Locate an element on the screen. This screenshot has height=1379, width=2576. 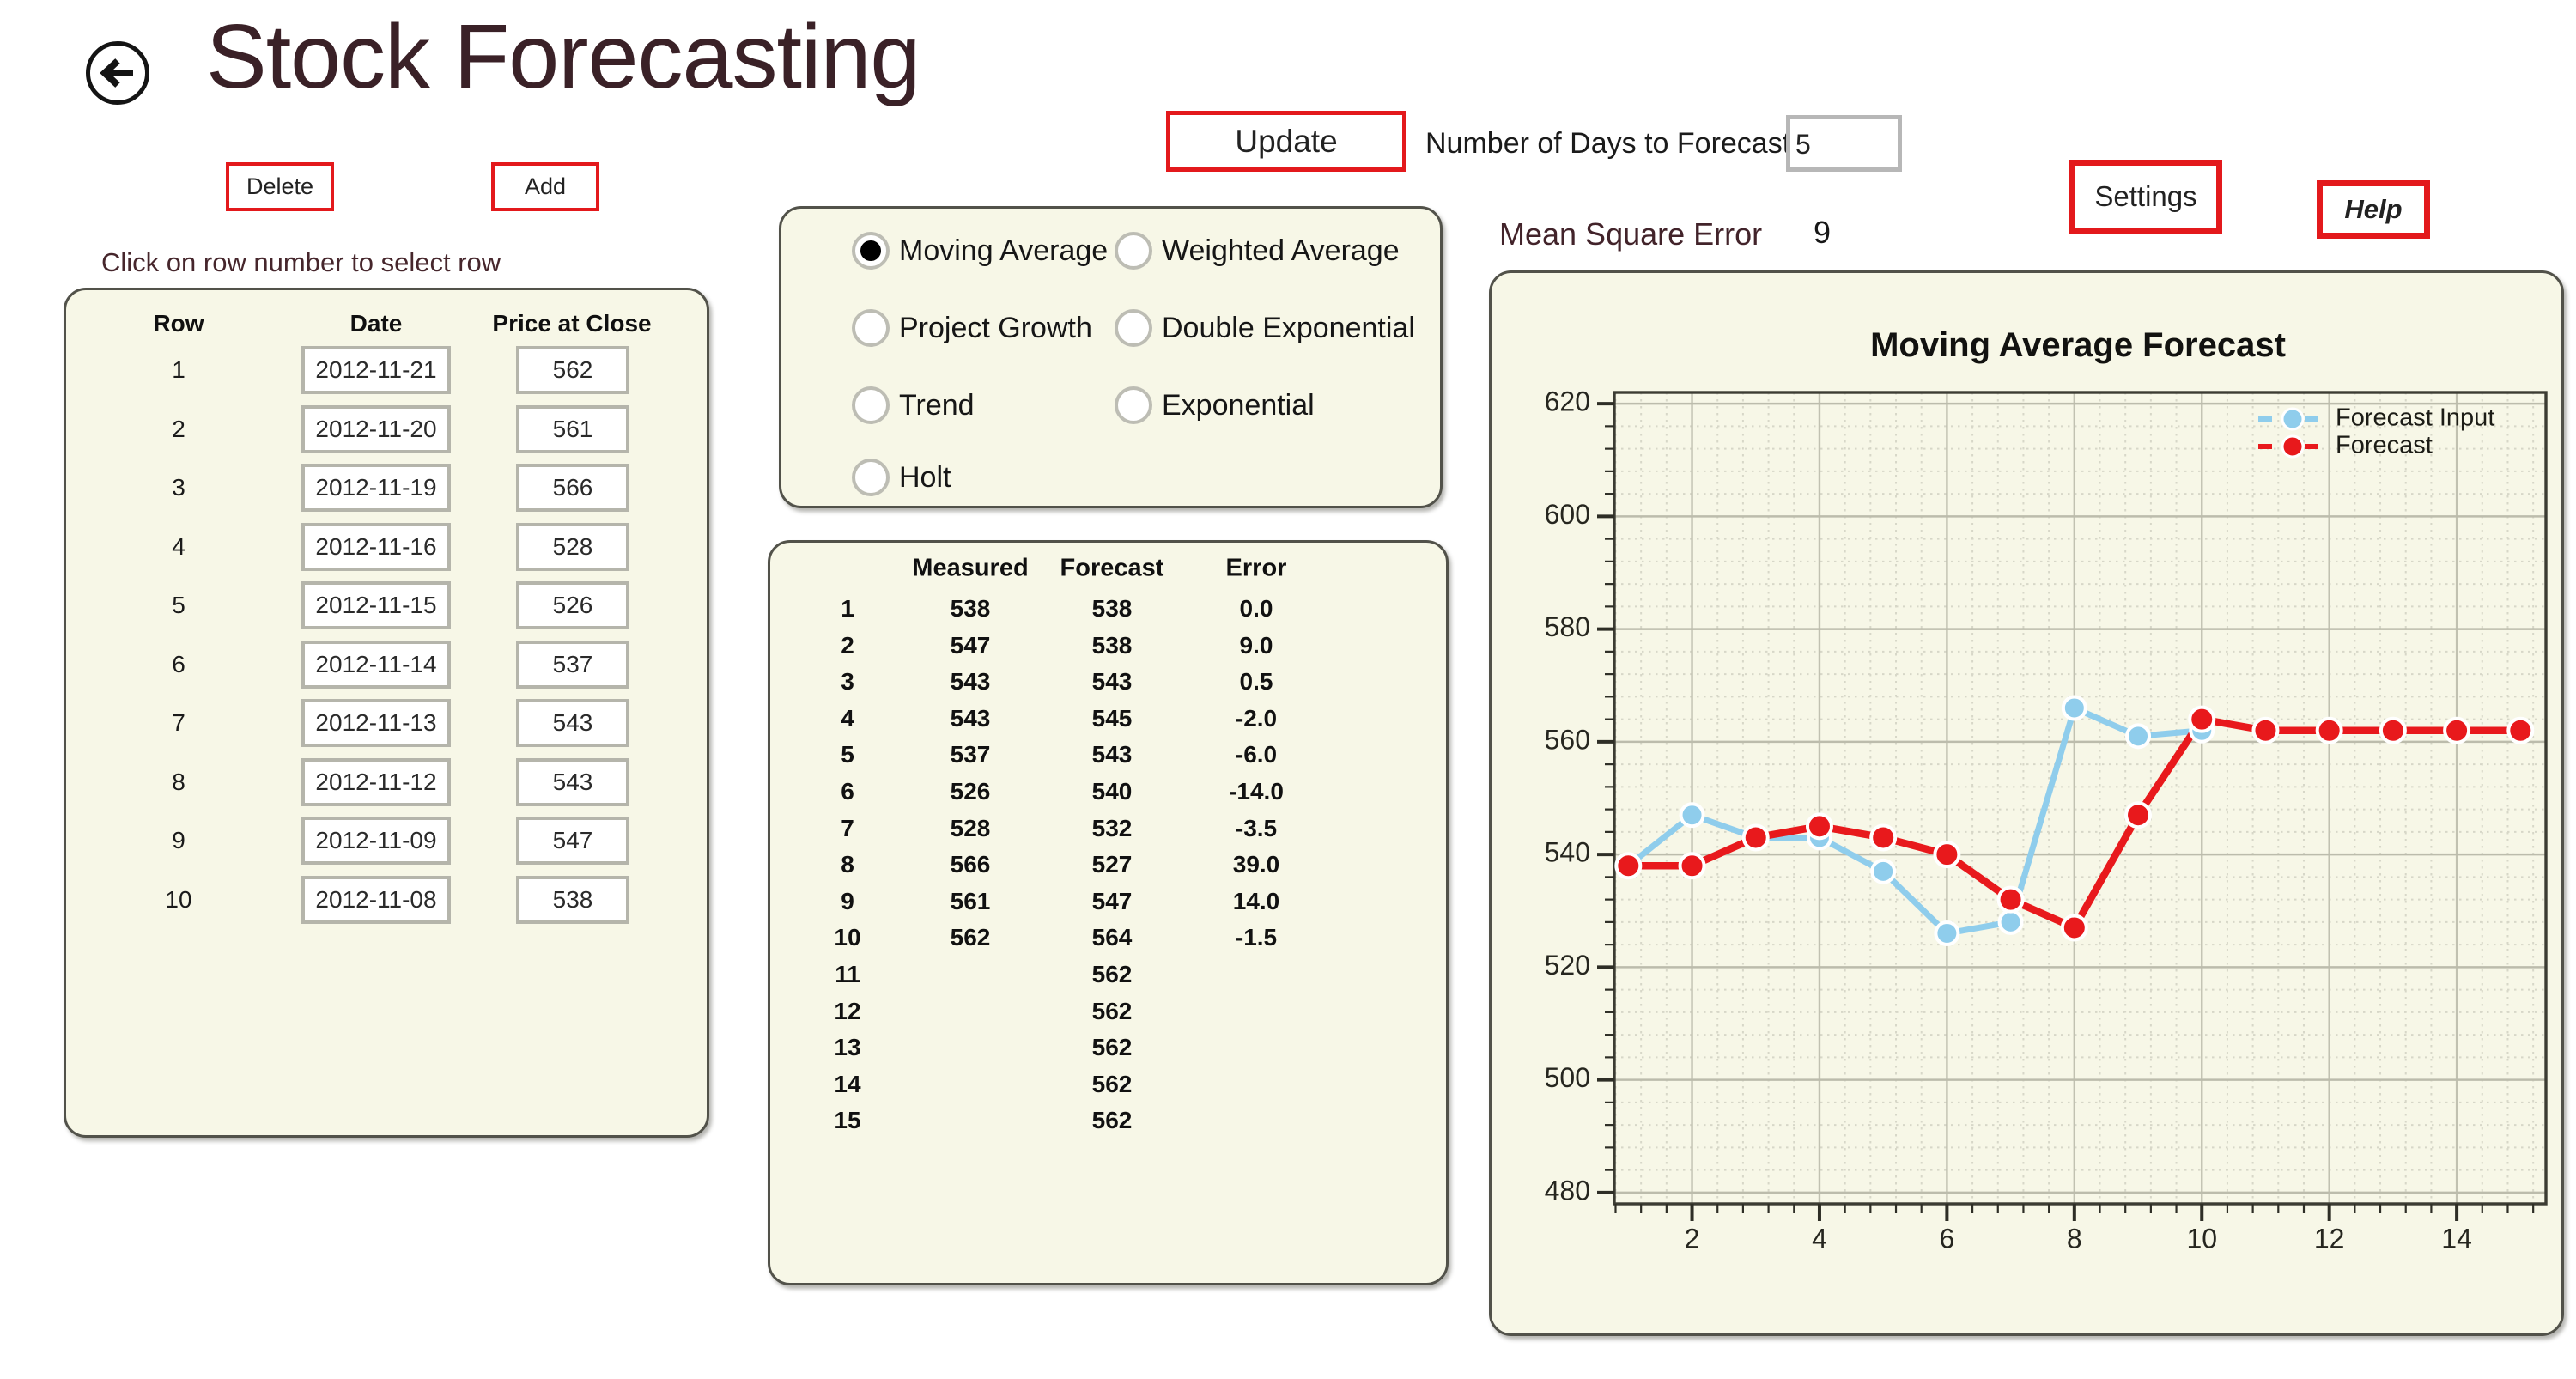
y-tick-label: 560 is located at coordinates (1568, 739).